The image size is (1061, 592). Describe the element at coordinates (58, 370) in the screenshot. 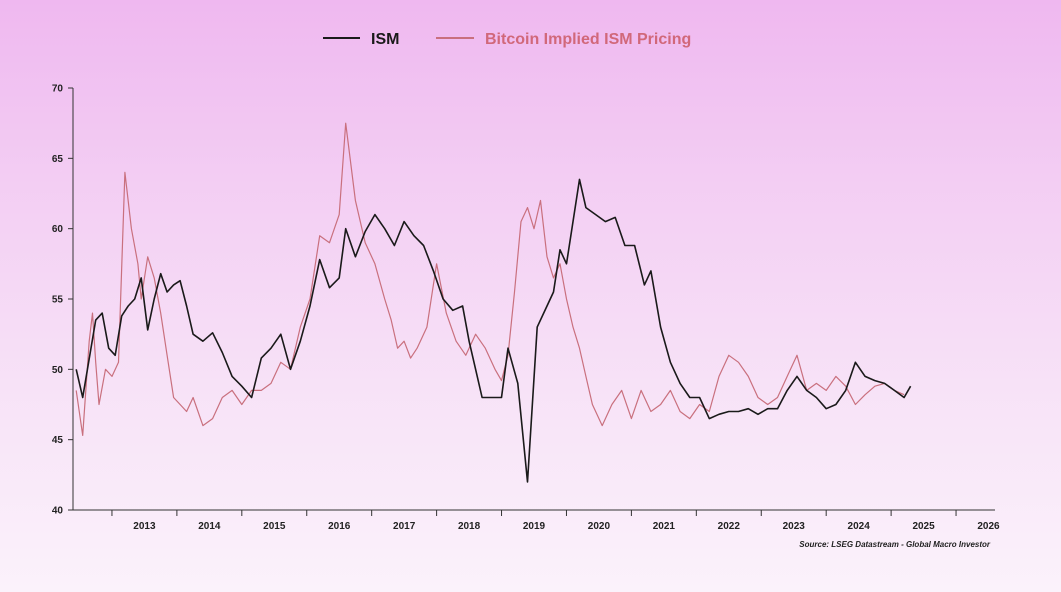

I see `y-tick-label: 50` at that location.